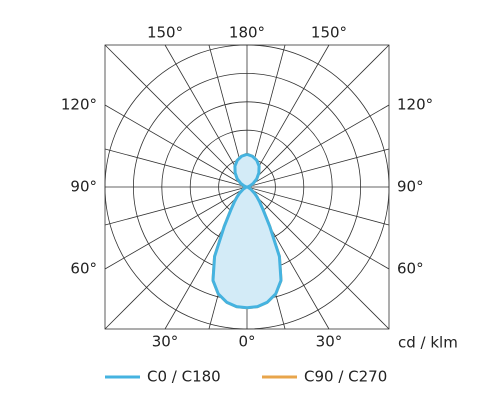 The width and height of the screenshot is (500, 400). What do you see at coordinates (184, 377) in the screenshot?
I see `legend-label: C0 / C180` at bounding box center [184, 377].